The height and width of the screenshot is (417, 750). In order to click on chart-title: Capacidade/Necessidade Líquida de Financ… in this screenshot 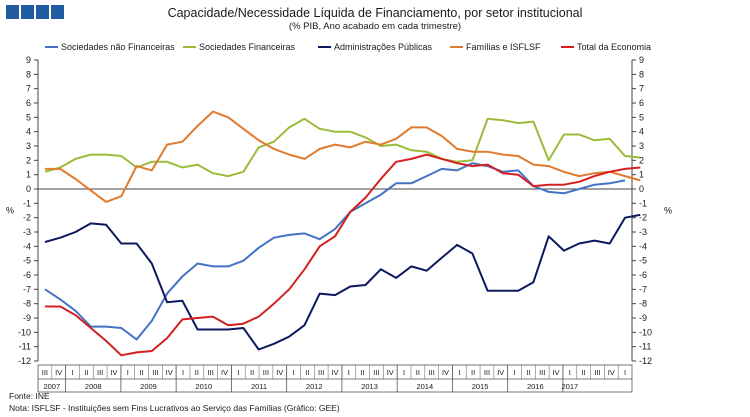, I will do `click(375, 13)`.